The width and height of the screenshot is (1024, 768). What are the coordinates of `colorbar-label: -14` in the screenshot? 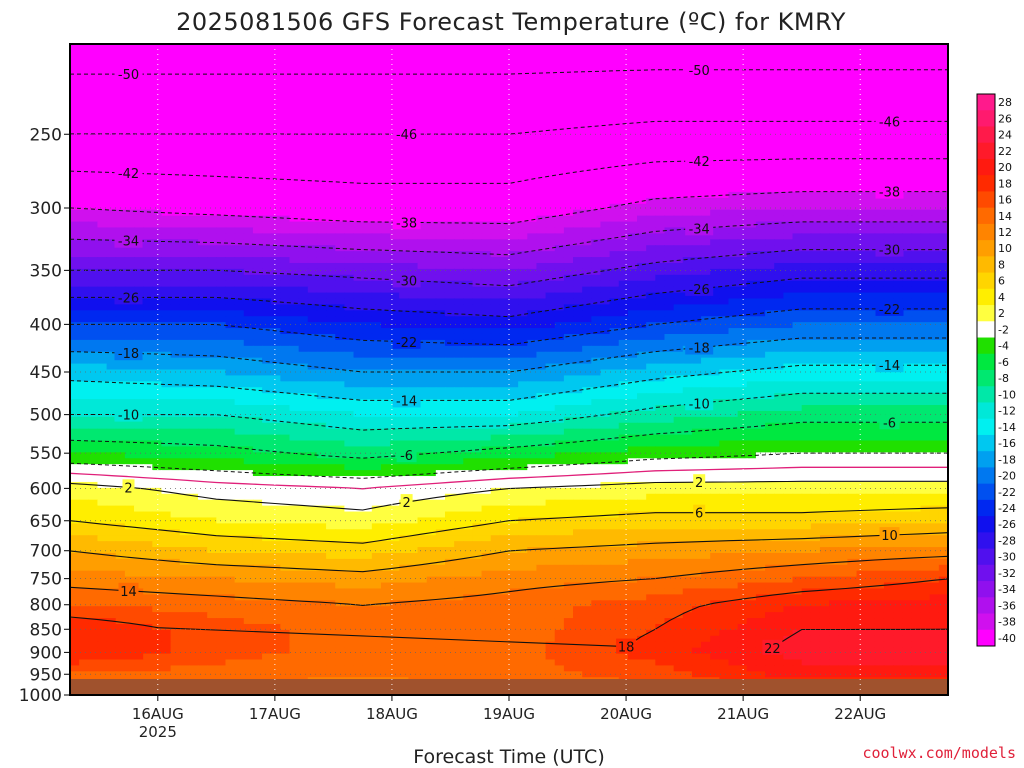 It's located at (1007, 427).